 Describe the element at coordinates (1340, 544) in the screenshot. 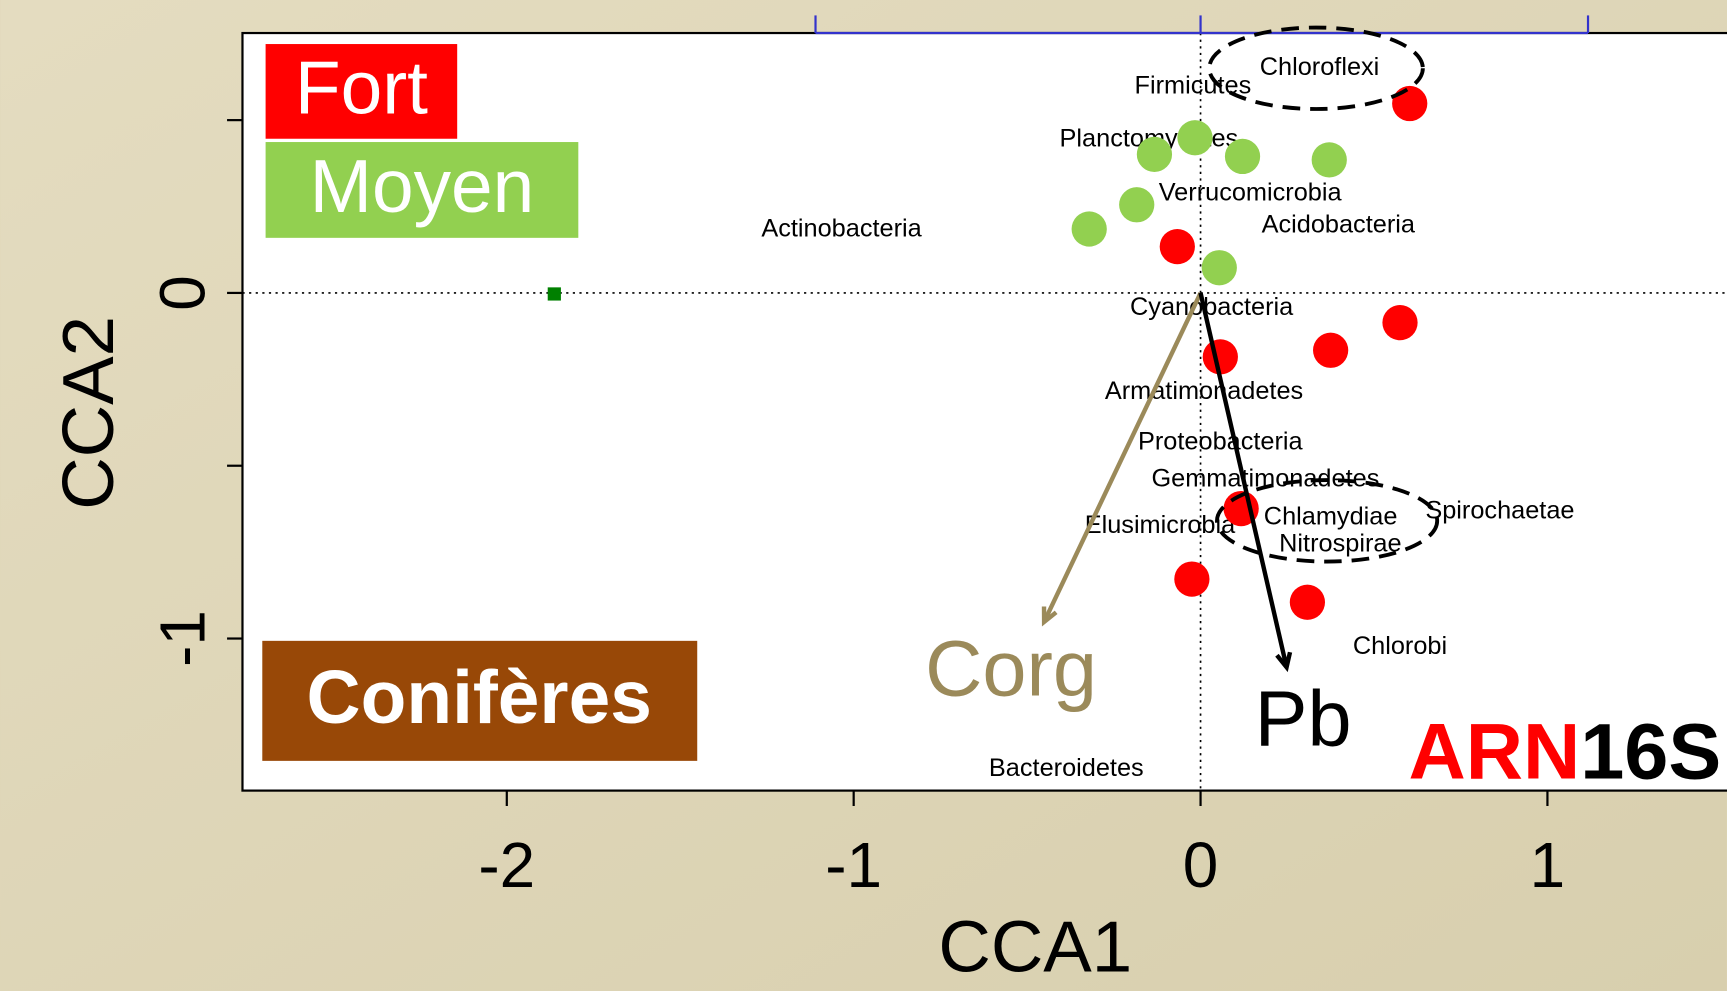

I see `species-label: Nitrospirae` at that location.